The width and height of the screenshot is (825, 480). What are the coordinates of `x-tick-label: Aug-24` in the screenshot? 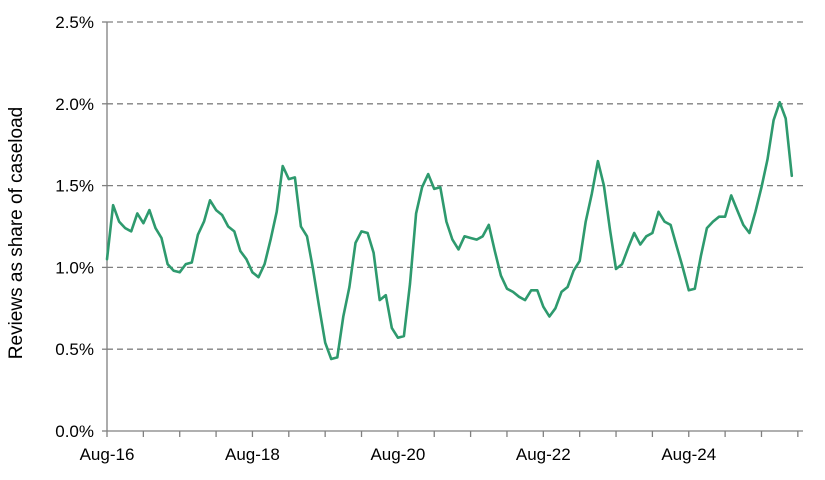 It's located at (688, 454).